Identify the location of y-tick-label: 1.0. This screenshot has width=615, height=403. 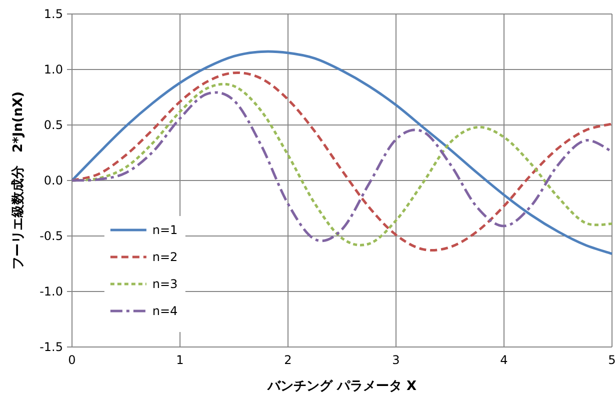
(53, 69).